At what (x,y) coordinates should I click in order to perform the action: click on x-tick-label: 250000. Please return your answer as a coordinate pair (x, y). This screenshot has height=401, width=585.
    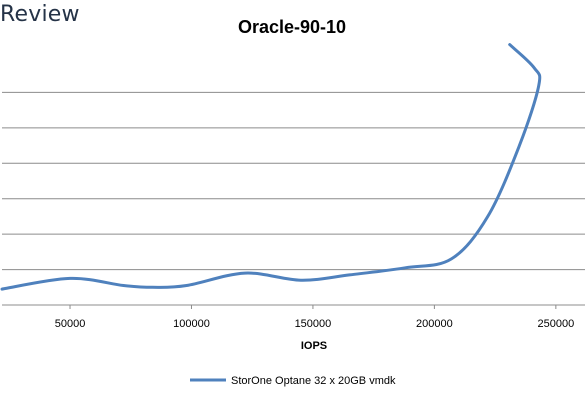
    Looking at the image, I should click on (555, 324).